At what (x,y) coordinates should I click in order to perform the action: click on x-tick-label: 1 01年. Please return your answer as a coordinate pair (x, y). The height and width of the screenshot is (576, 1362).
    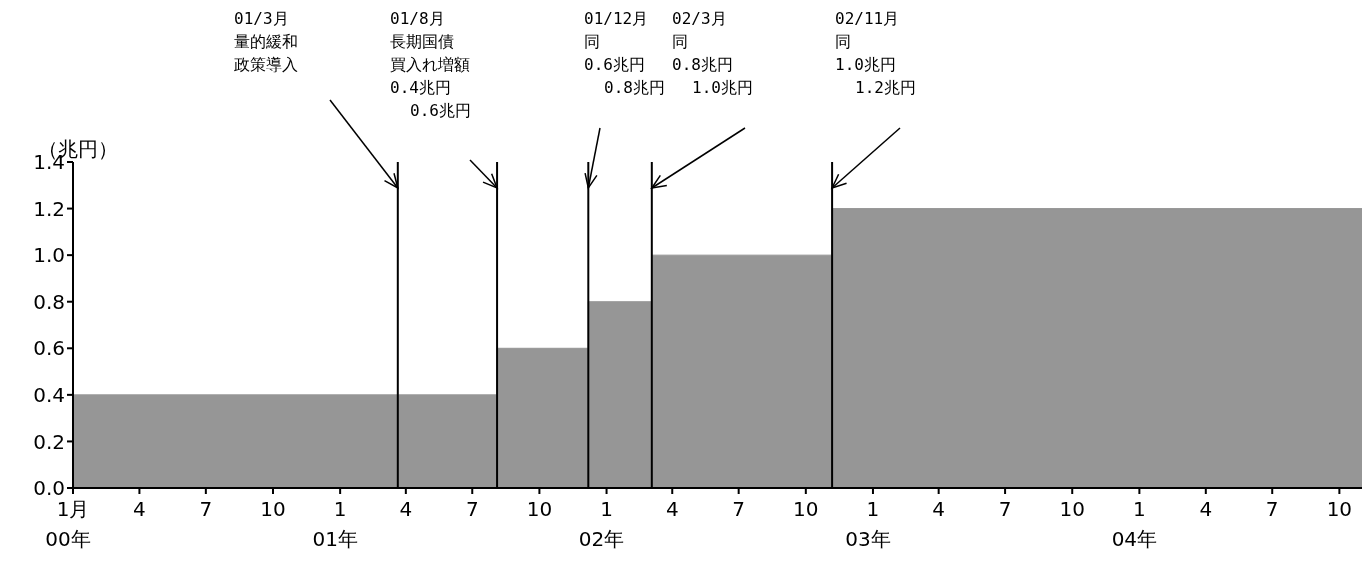
    Looking at the image, I should click on (335, 524).